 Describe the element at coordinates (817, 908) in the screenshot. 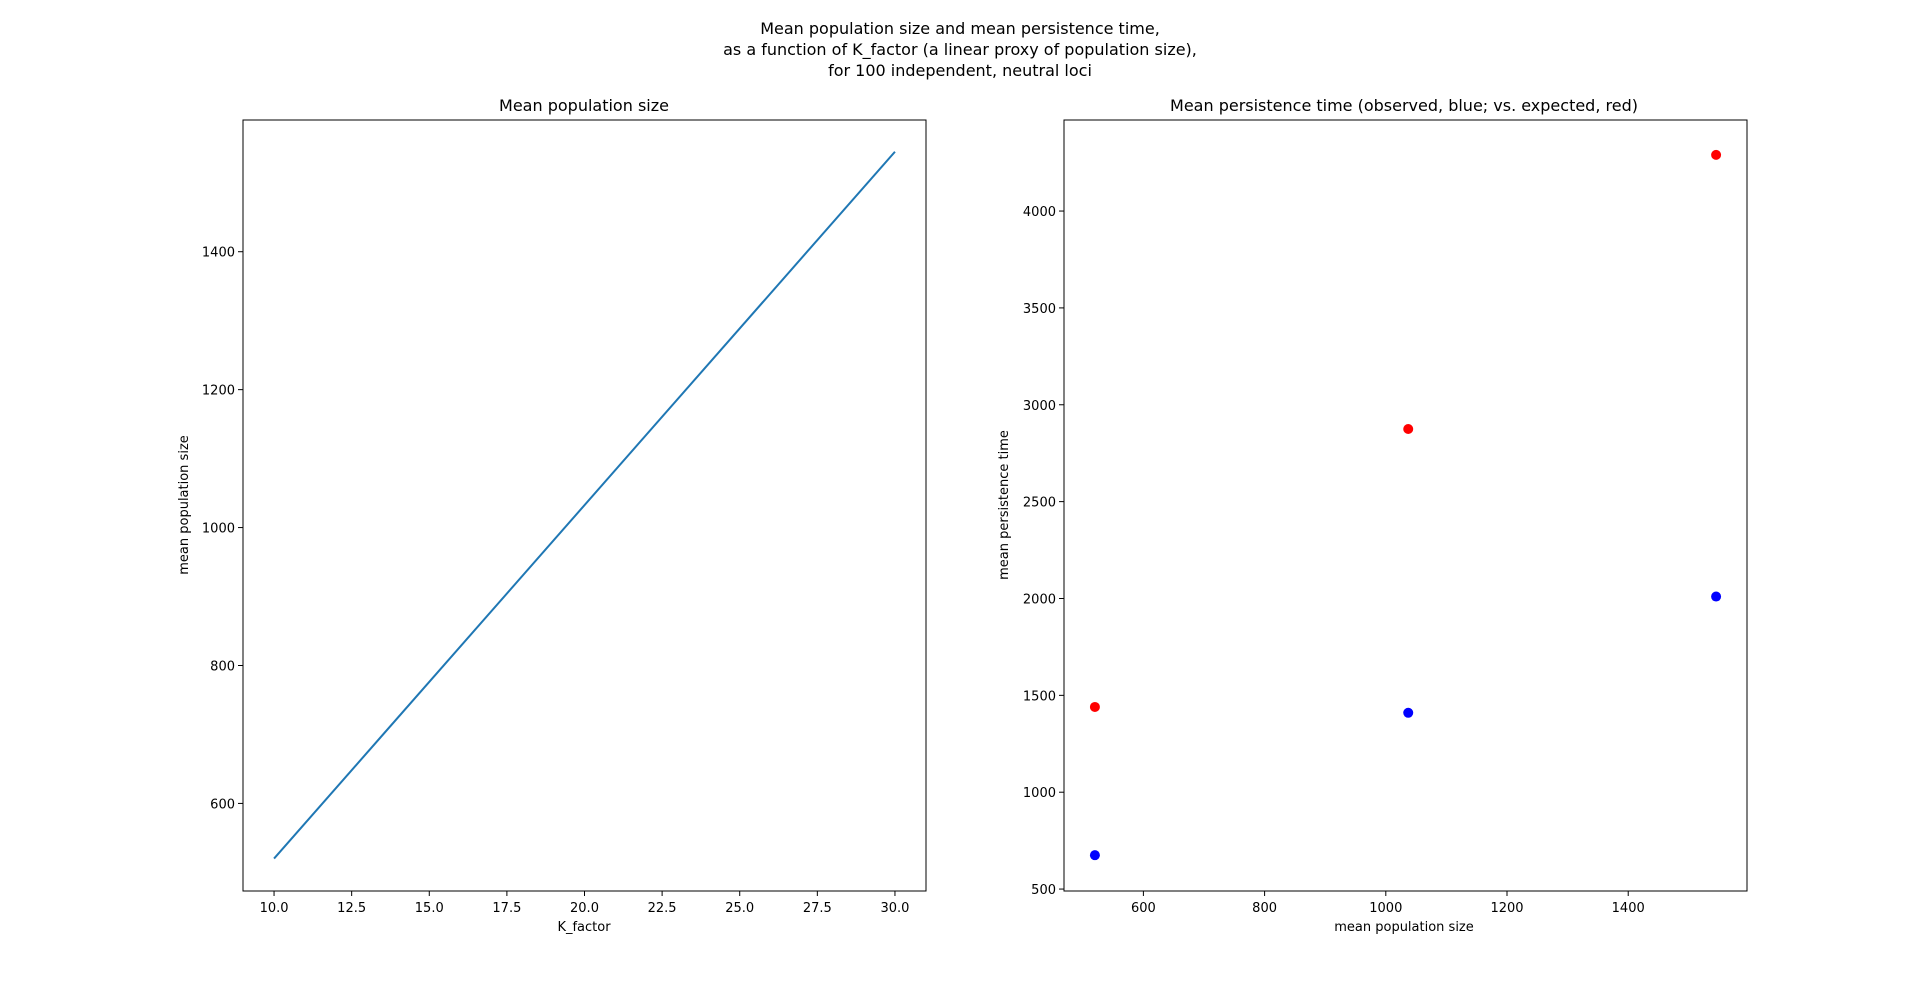

I see `population-size-xtick-label: 27.5` at that location.